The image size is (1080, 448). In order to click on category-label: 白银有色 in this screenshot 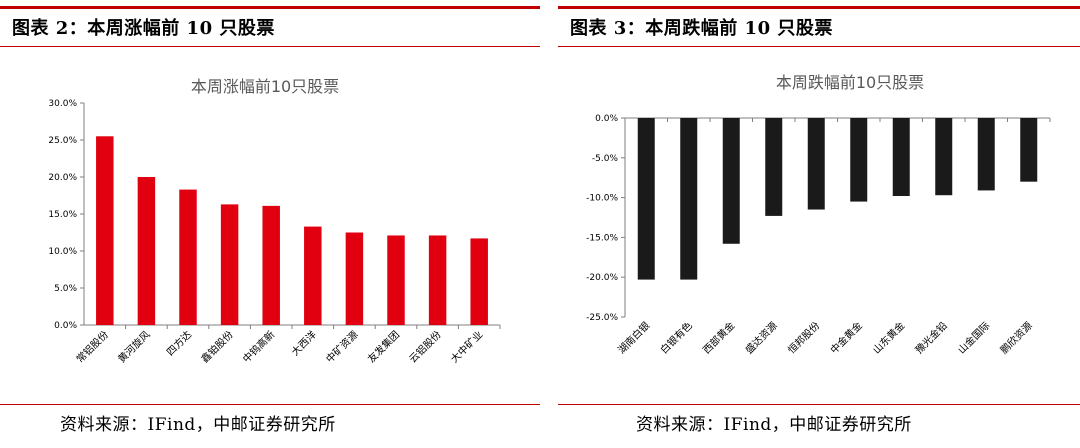, I will do `click(675, 337)`.